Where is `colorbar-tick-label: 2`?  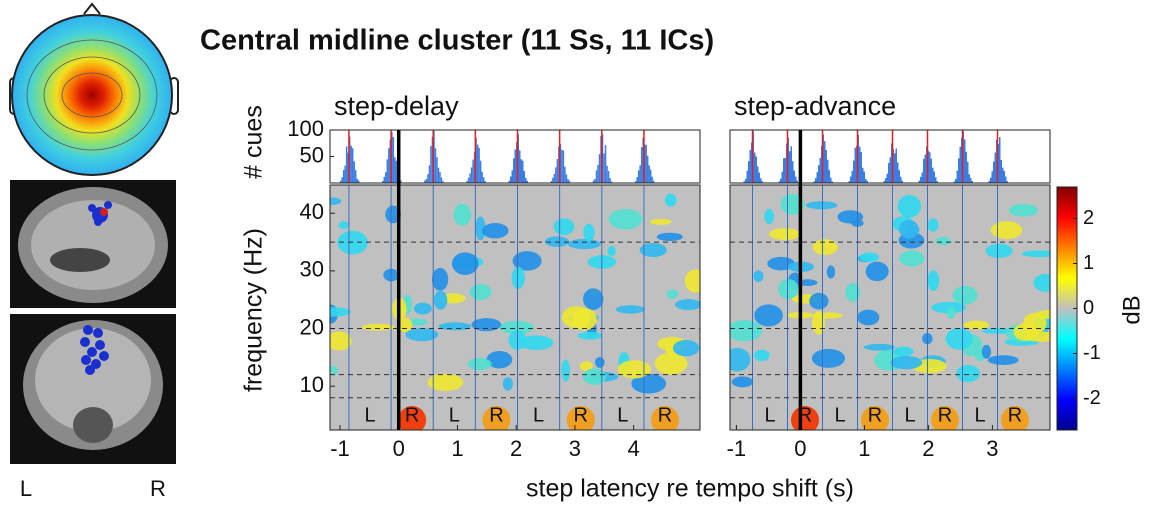 colorbar-tick-label: 2 is located at coordinates (1088, 218).